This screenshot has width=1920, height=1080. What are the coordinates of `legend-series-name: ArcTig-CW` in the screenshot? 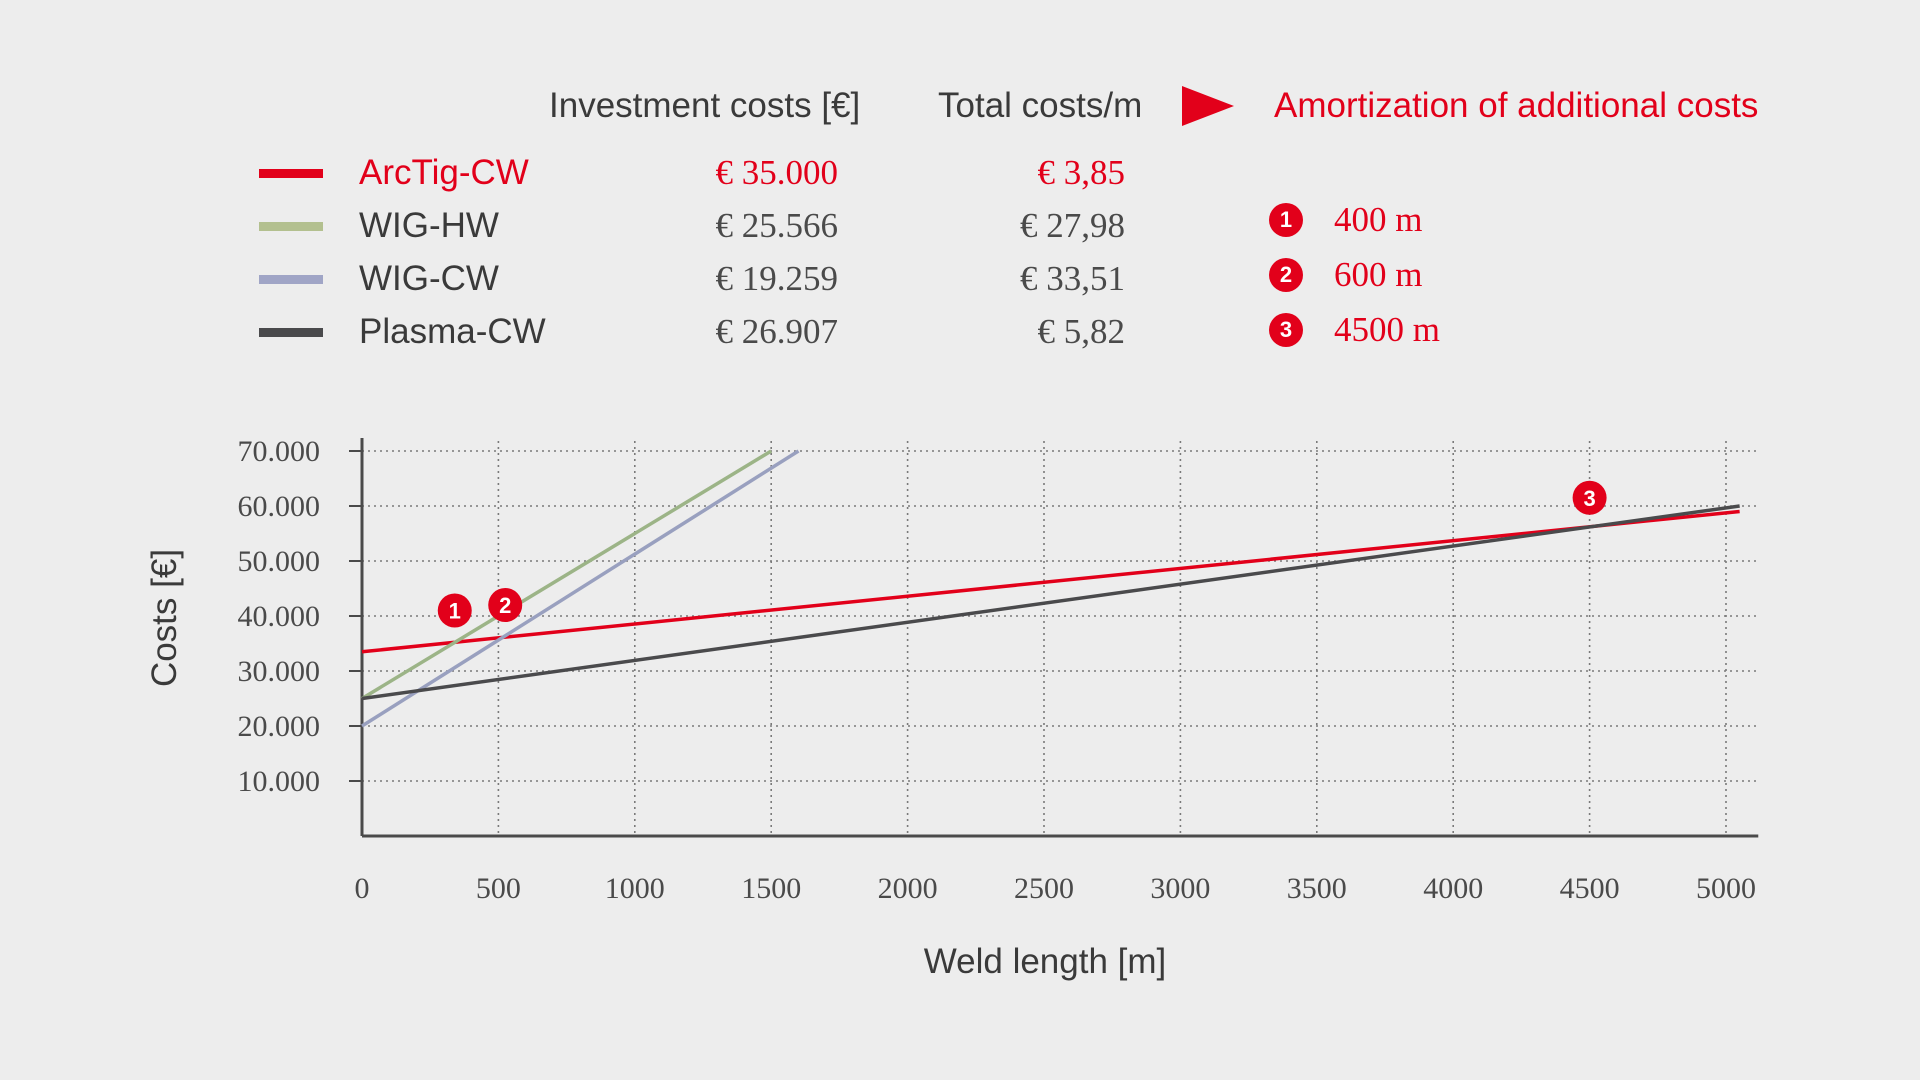 It's located at (444, 172).